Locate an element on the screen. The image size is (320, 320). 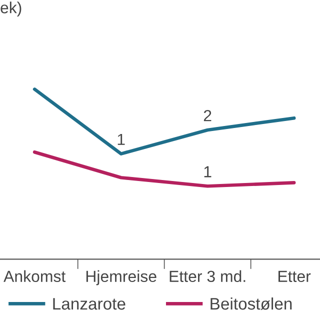
x-tick-label: Ankomst is located at coordinates (35, 276).